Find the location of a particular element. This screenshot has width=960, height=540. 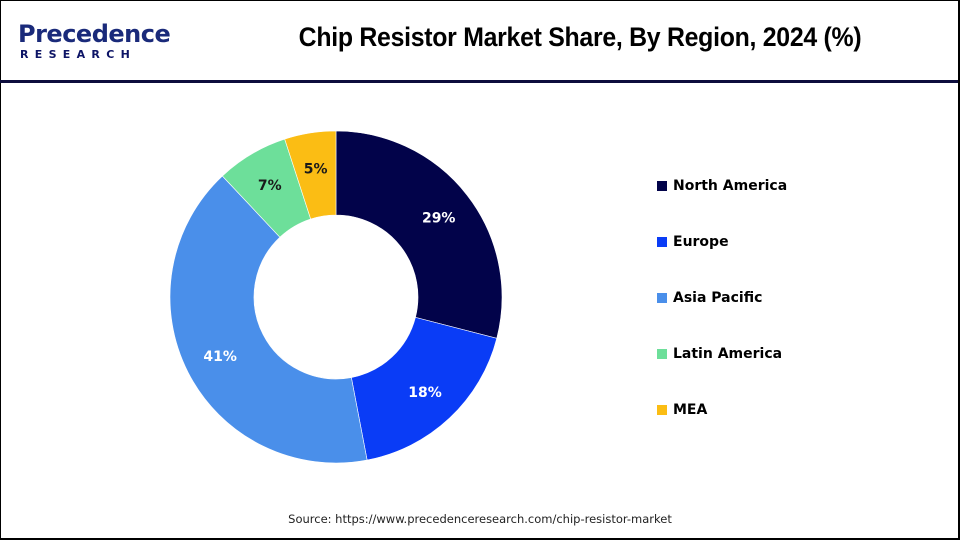

legend-item-mea: MEA is located at coordinates (682, 410).